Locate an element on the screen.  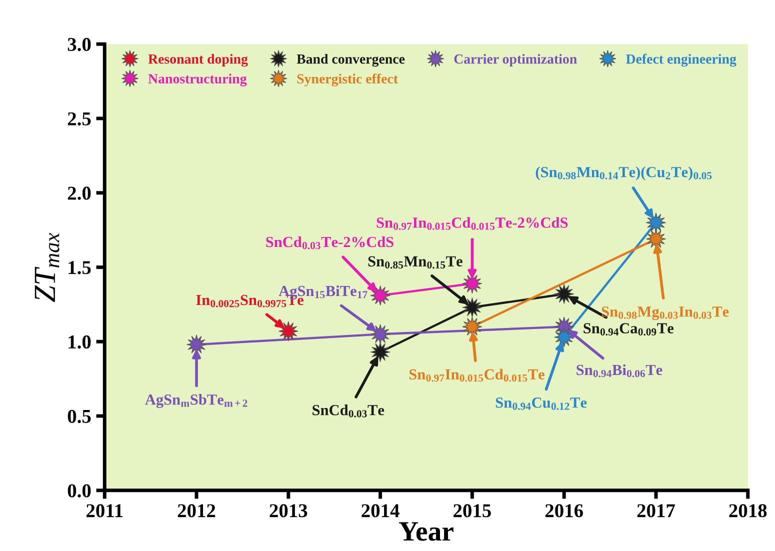
x-tick-label: 2017 is located at coordinates (656, 511).